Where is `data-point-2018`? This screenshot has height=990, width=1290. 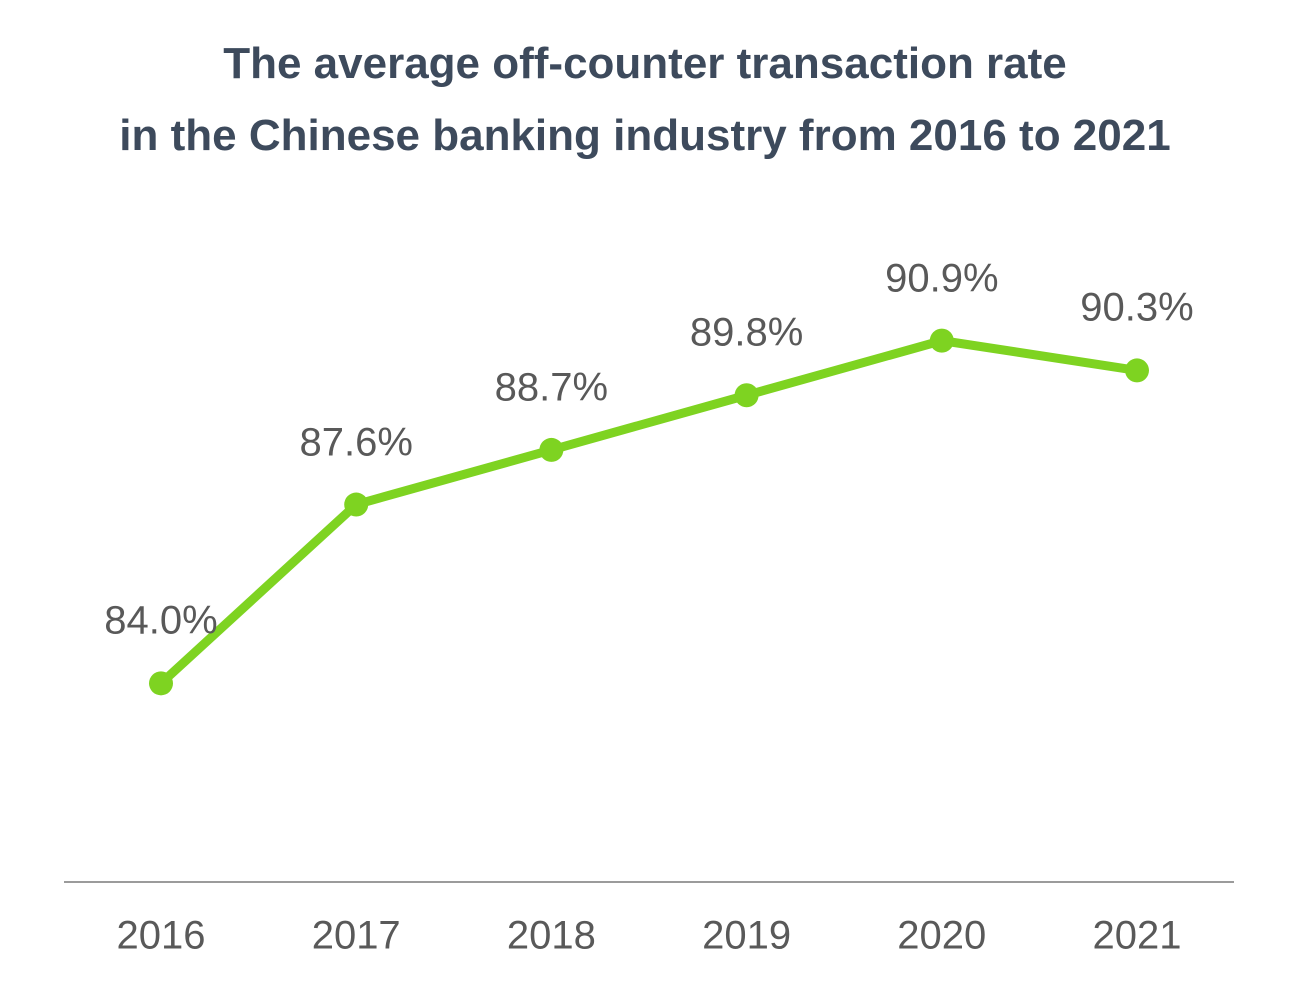 data-point-2018 is located at coordinates (551, 449).